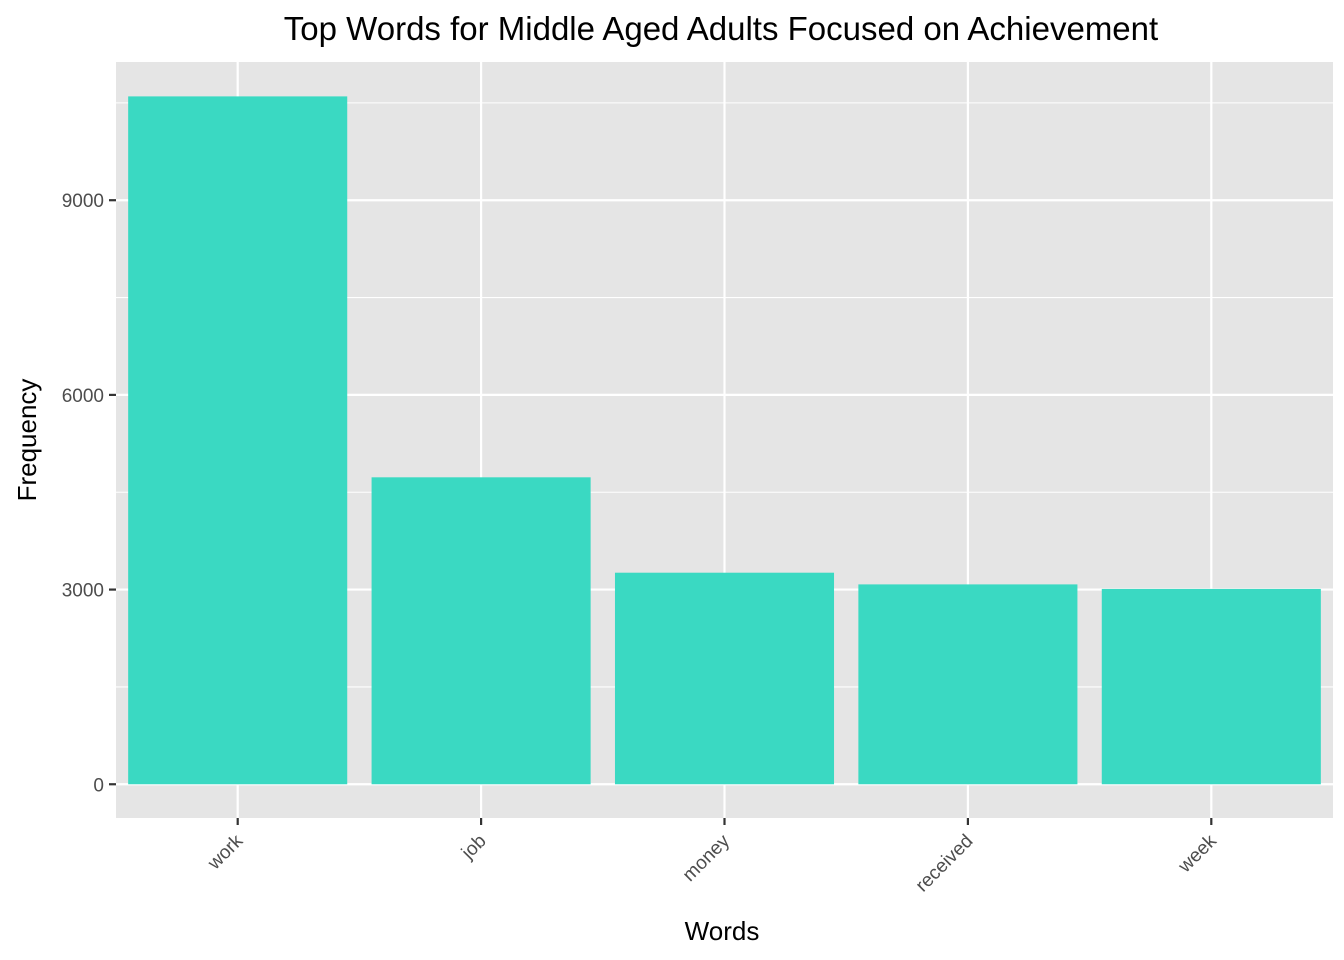 The width and height of the screenshot is (1344, 960). I want to click on x-axis: work job money received week, so click(712, 857).